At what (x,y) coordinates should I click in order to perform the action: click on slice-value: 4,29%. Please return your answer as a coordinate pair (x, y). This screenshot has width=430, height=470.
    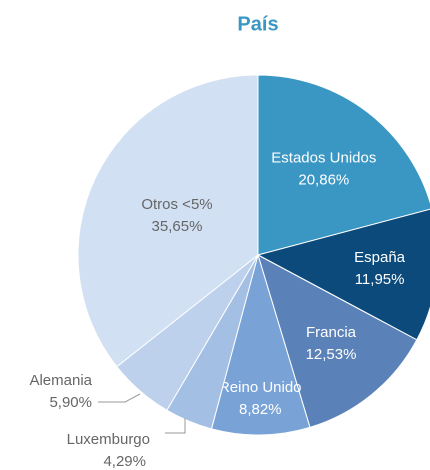
    Looking at the image, I should click on (124, 461).